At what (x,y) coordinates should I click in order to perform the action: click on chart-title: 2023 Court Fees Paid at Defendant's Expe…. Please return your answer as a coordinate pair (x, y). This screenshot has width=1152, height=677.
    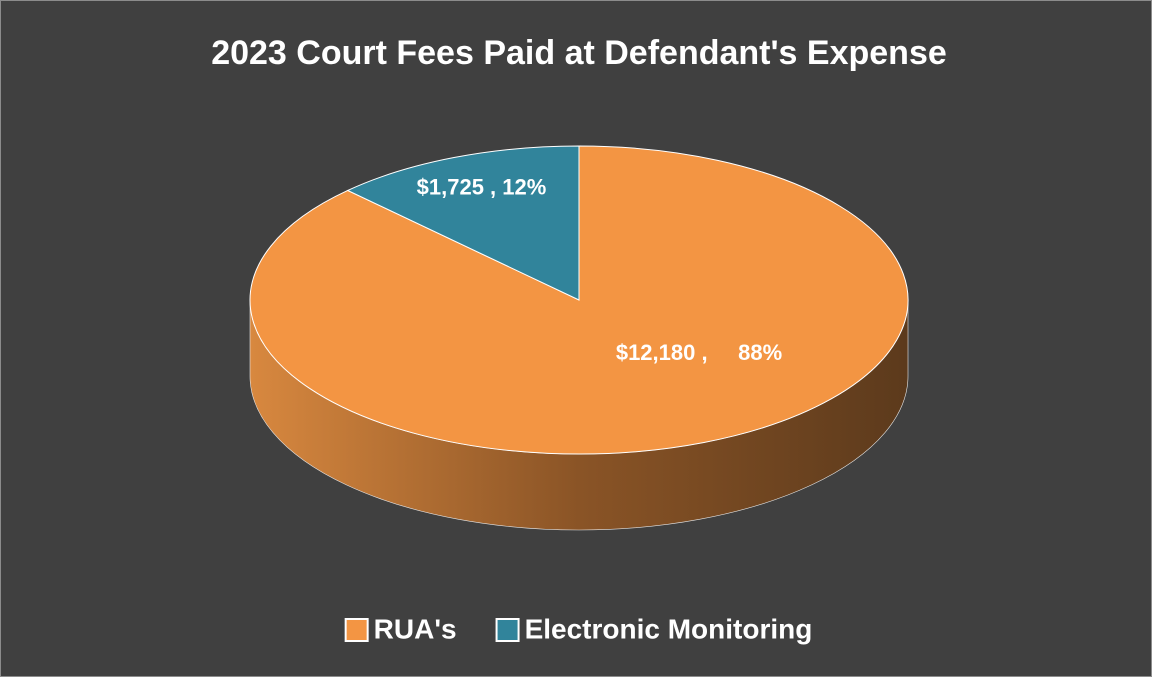
    Looking at the image, I should click on (579, 53).